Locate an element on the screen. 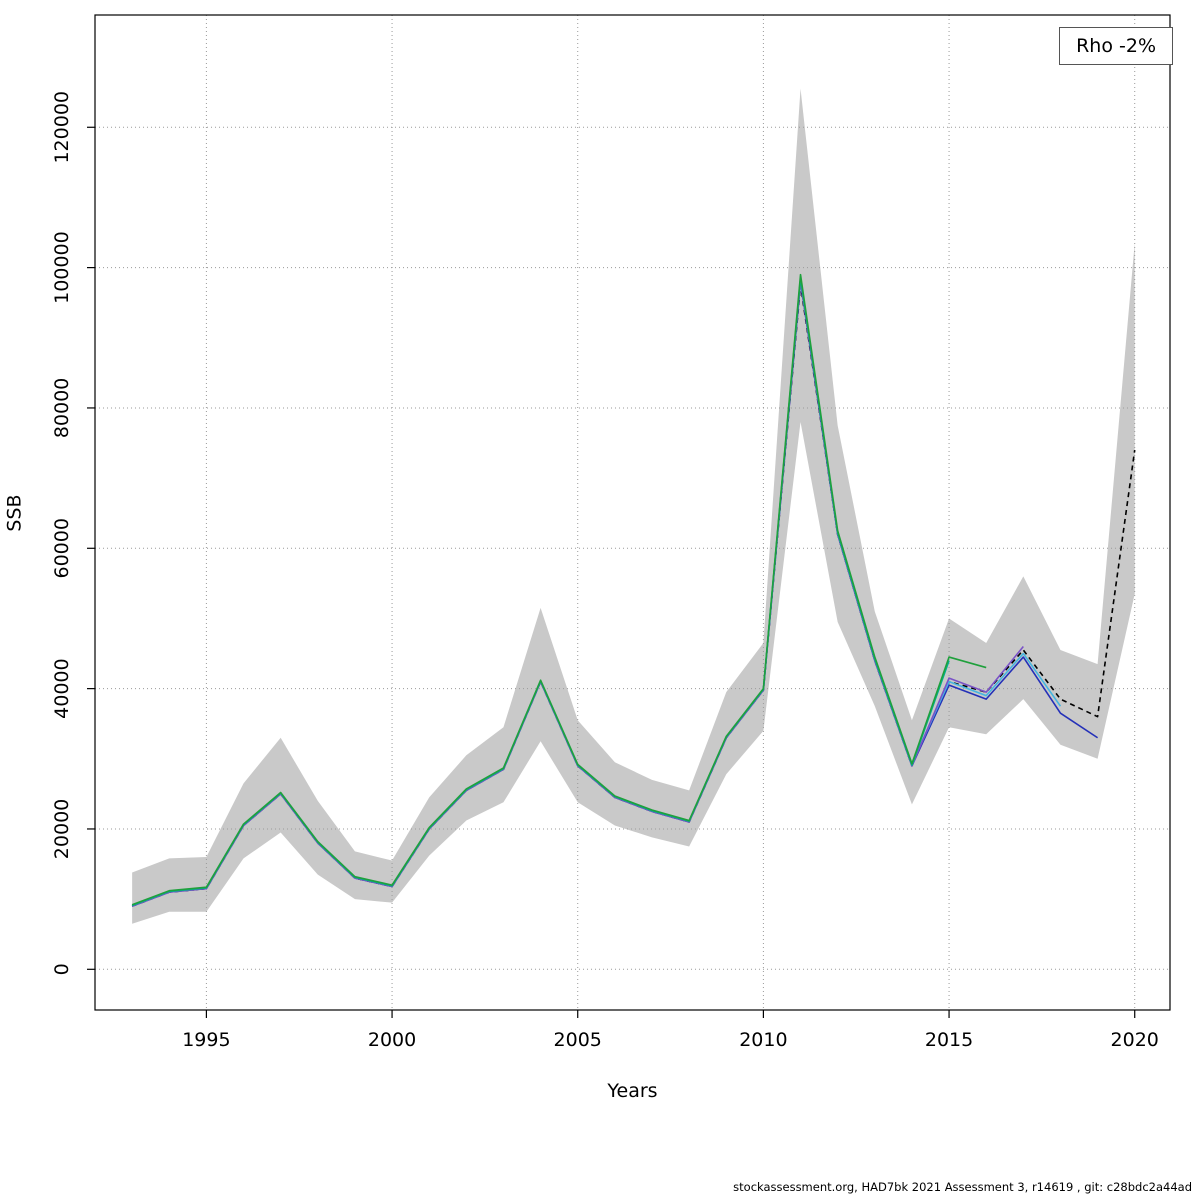 Image resolution: width=1200 pixels, height=1204 pixels. legend-rho: Rho -2% is located at coordinates (1116, 46).